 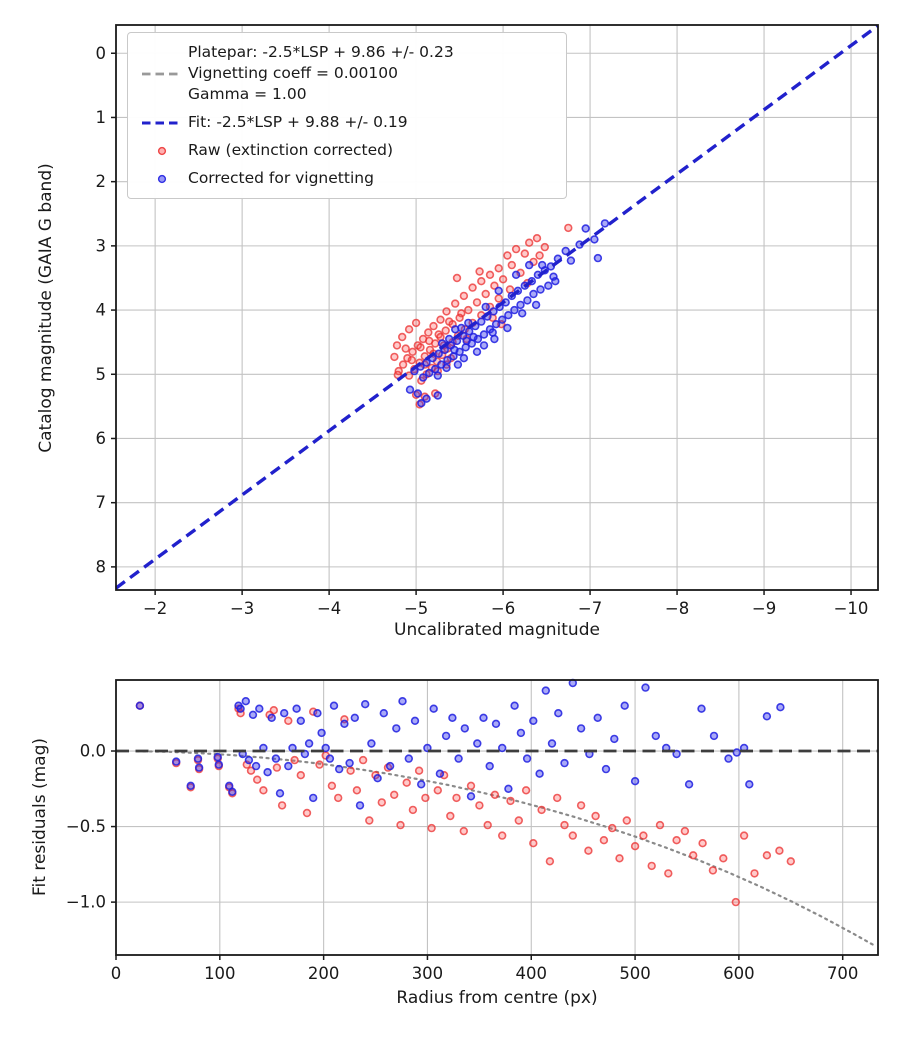 I want to click on svg-text: 4, so click(x=101, y=310).